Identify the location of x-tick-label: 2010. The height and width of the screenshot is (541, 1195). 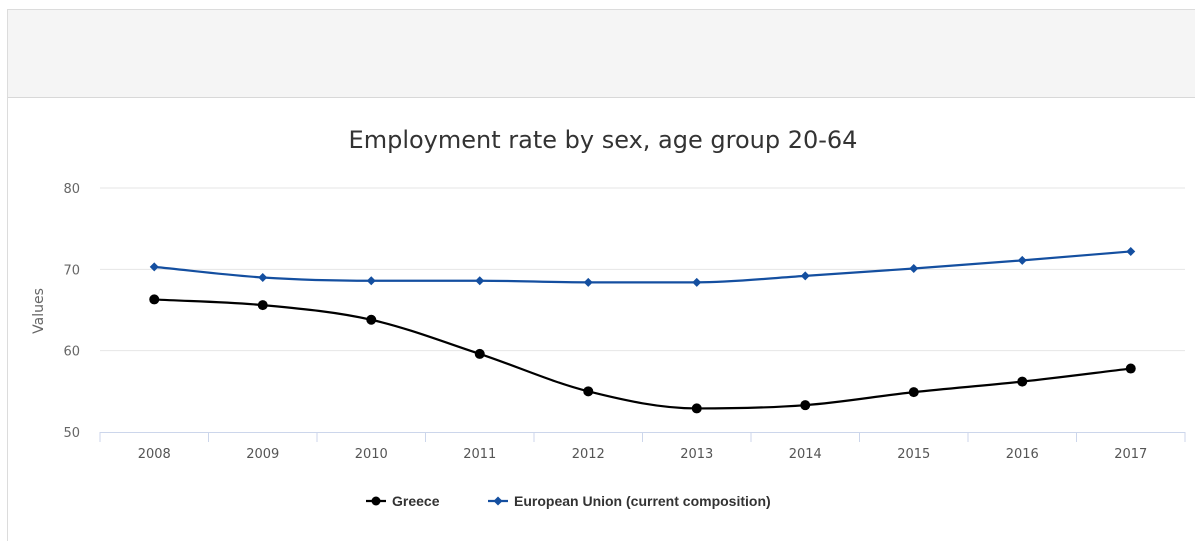
(371, 454).